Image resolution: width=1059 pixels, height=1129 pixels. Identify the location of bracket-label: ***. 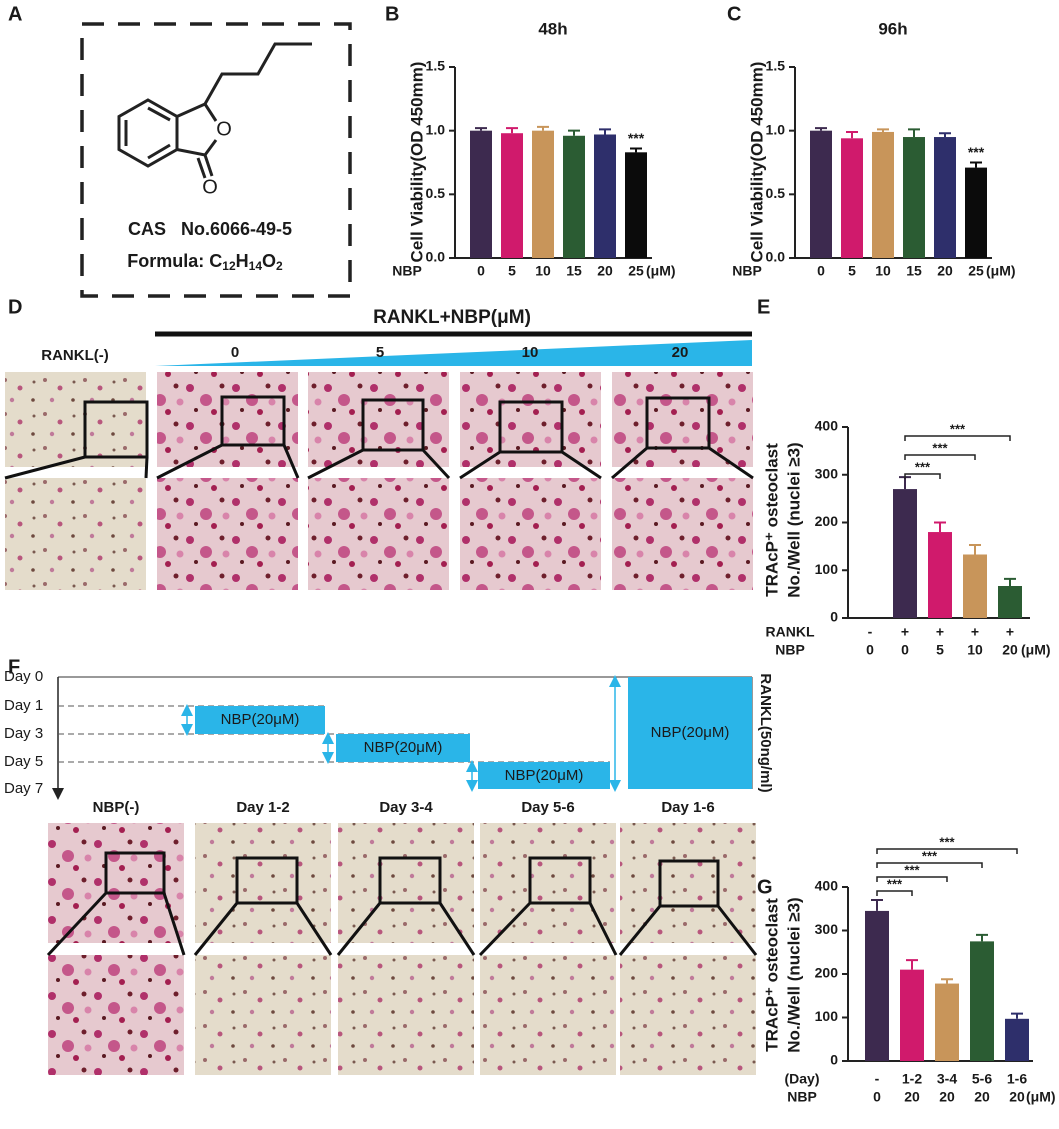
(947, 841).